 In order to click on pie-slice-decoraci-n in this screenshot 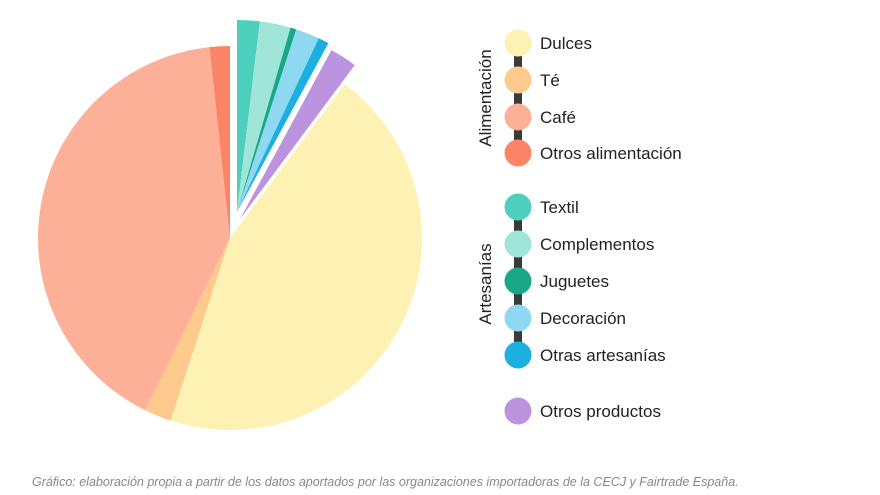, I will do `click(278, 120)`.